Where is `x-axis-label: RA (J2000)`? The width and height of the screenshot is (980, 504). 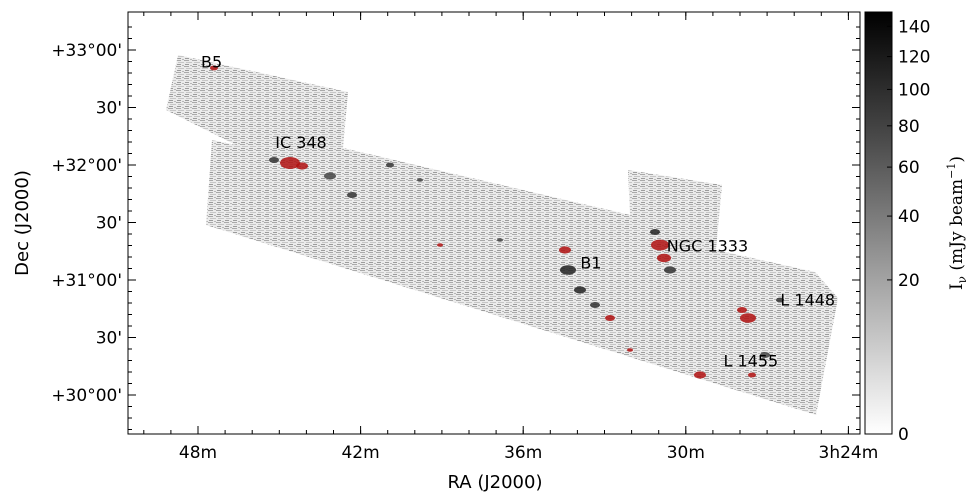 x-axis-label: RA (J2000) is located at coordinates (495, 482).